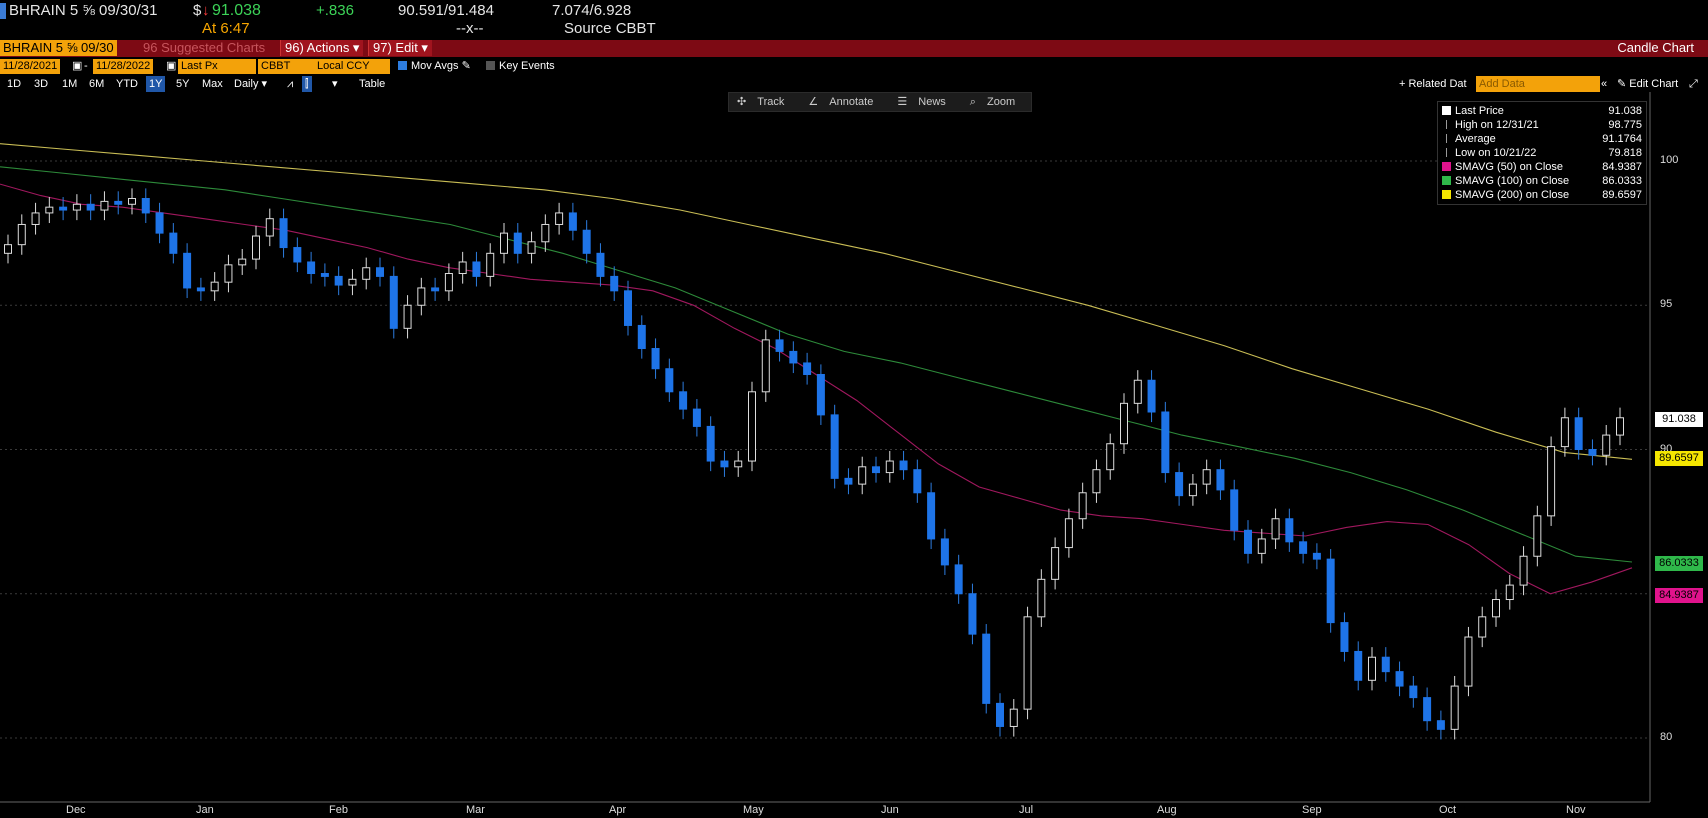 Image resolution: width=1708 pixels, height=818 pixels. What do you see at coordinates (466, 66) in the screenshot?
I see `pencil-icon: ✎` at bounding box center [466, 66].